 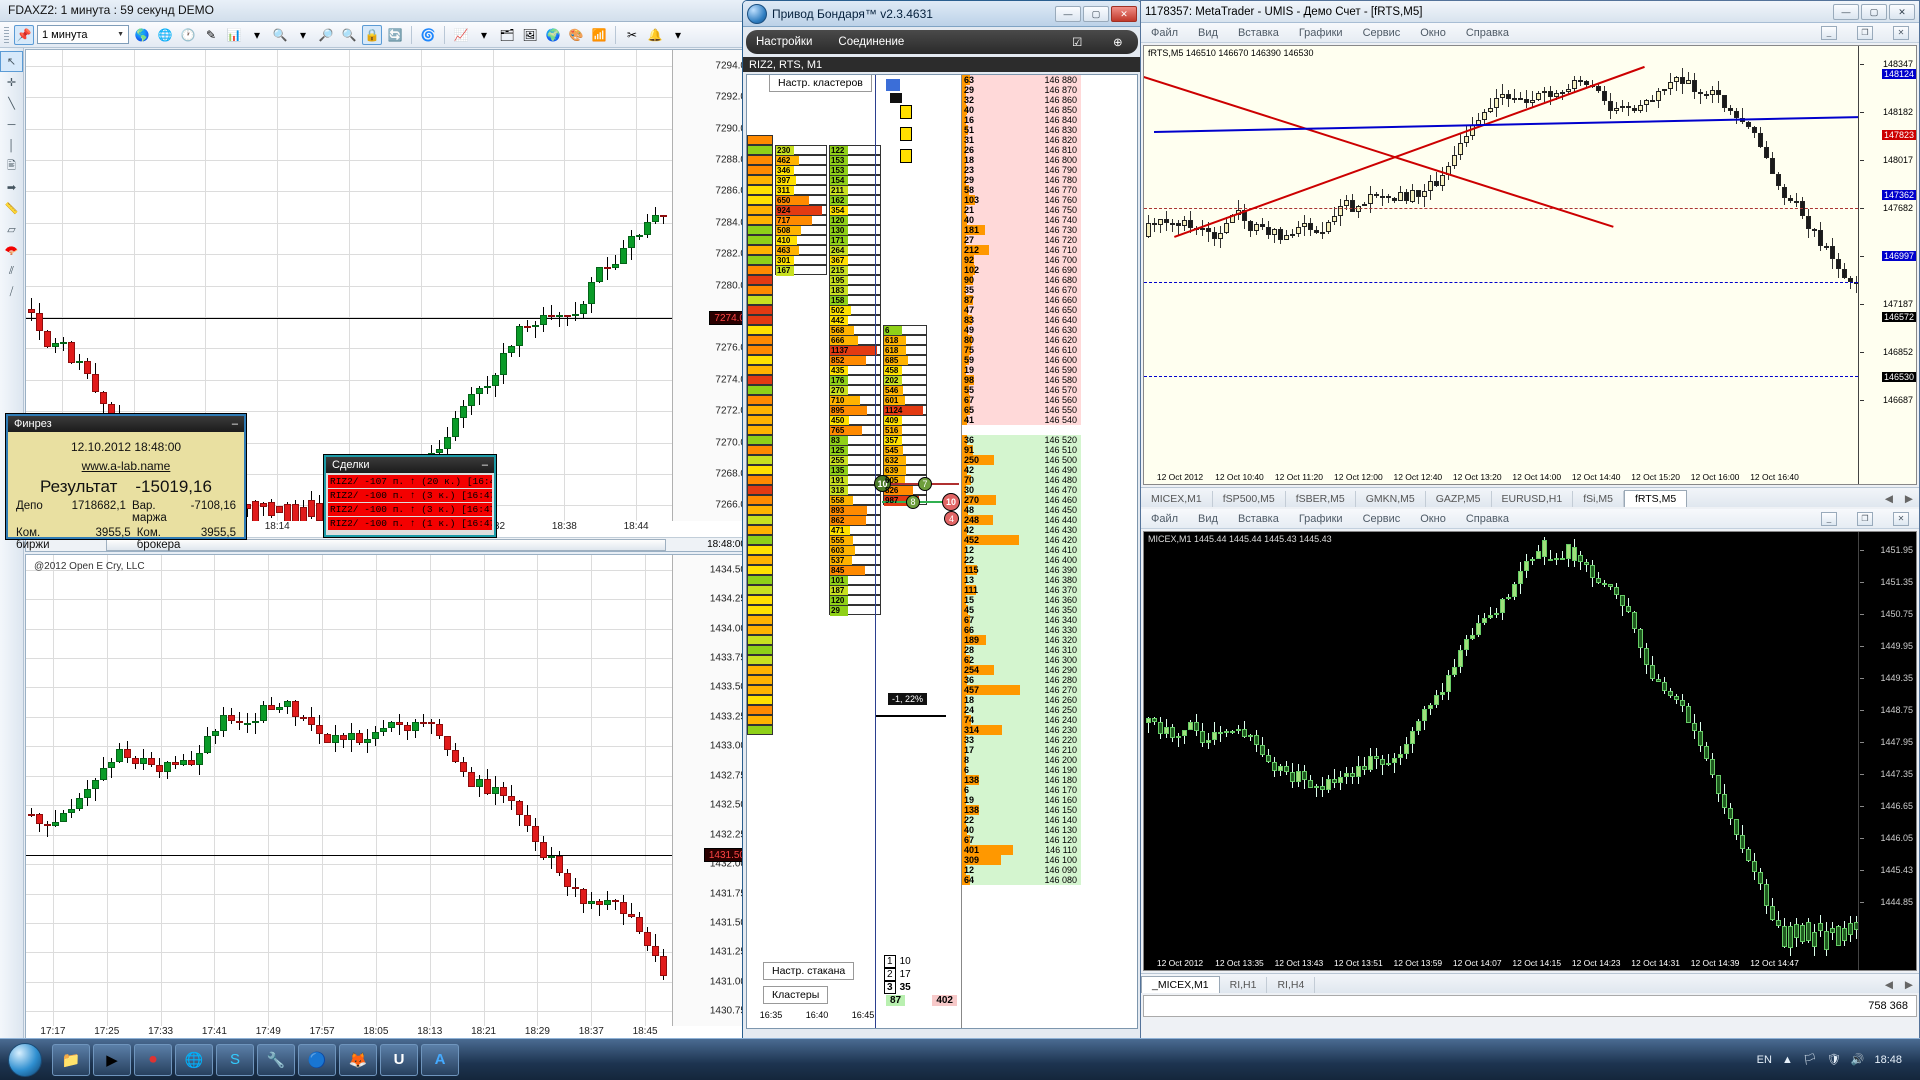 What do you see at coordinates (905, 450) in the screenshot?
I see `cluster-cell: 545` at bounding box center [905, 450].